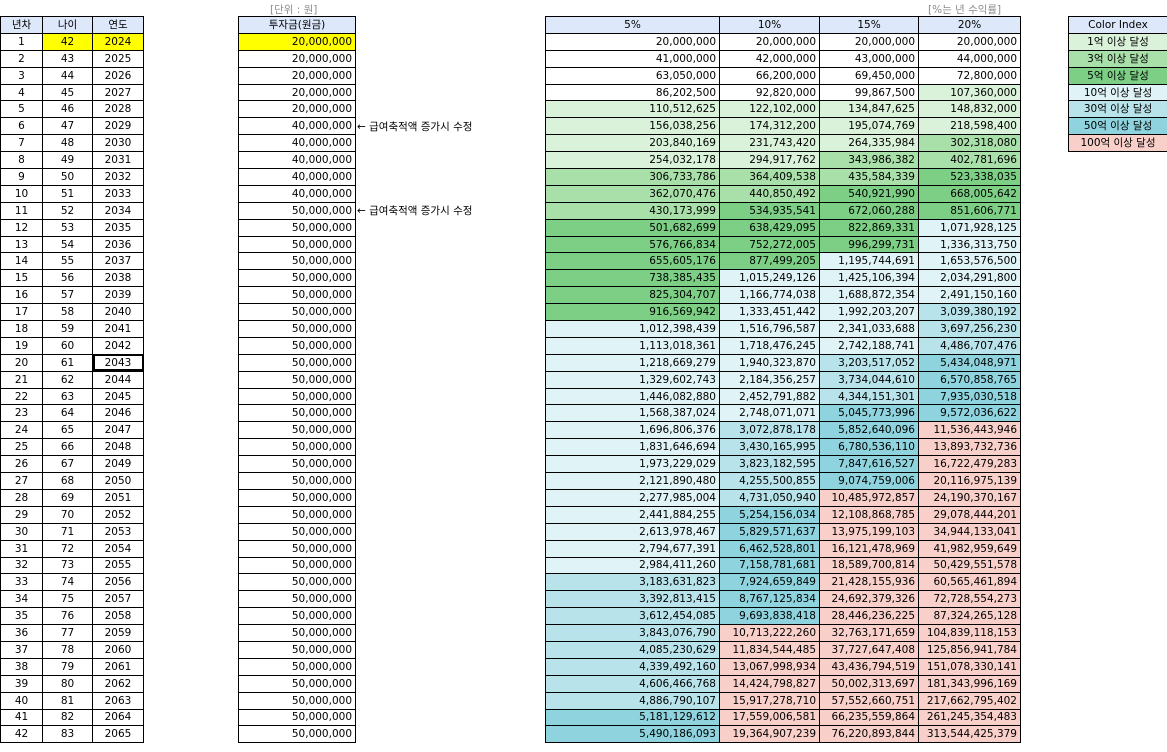  I want to click on cell-return-1: 3,843,076,790, so click(632, 633).